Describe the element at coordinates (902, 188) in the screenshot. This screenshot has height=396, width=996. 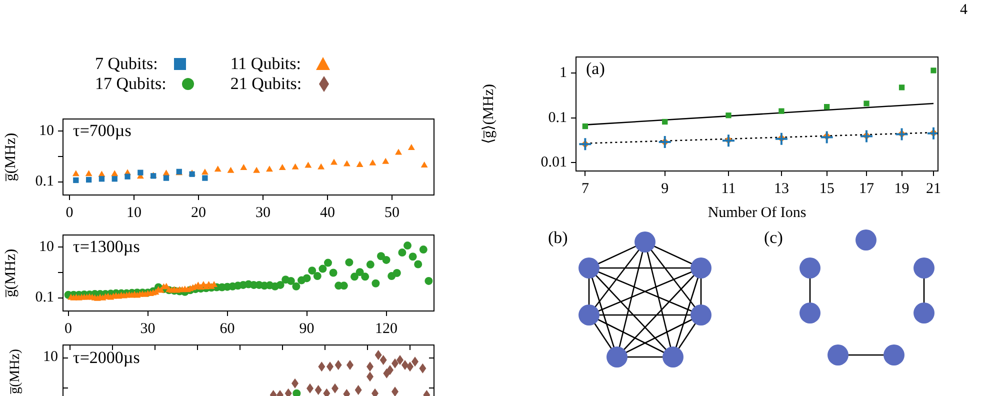
I see `x-tick-label: 19` at that location.